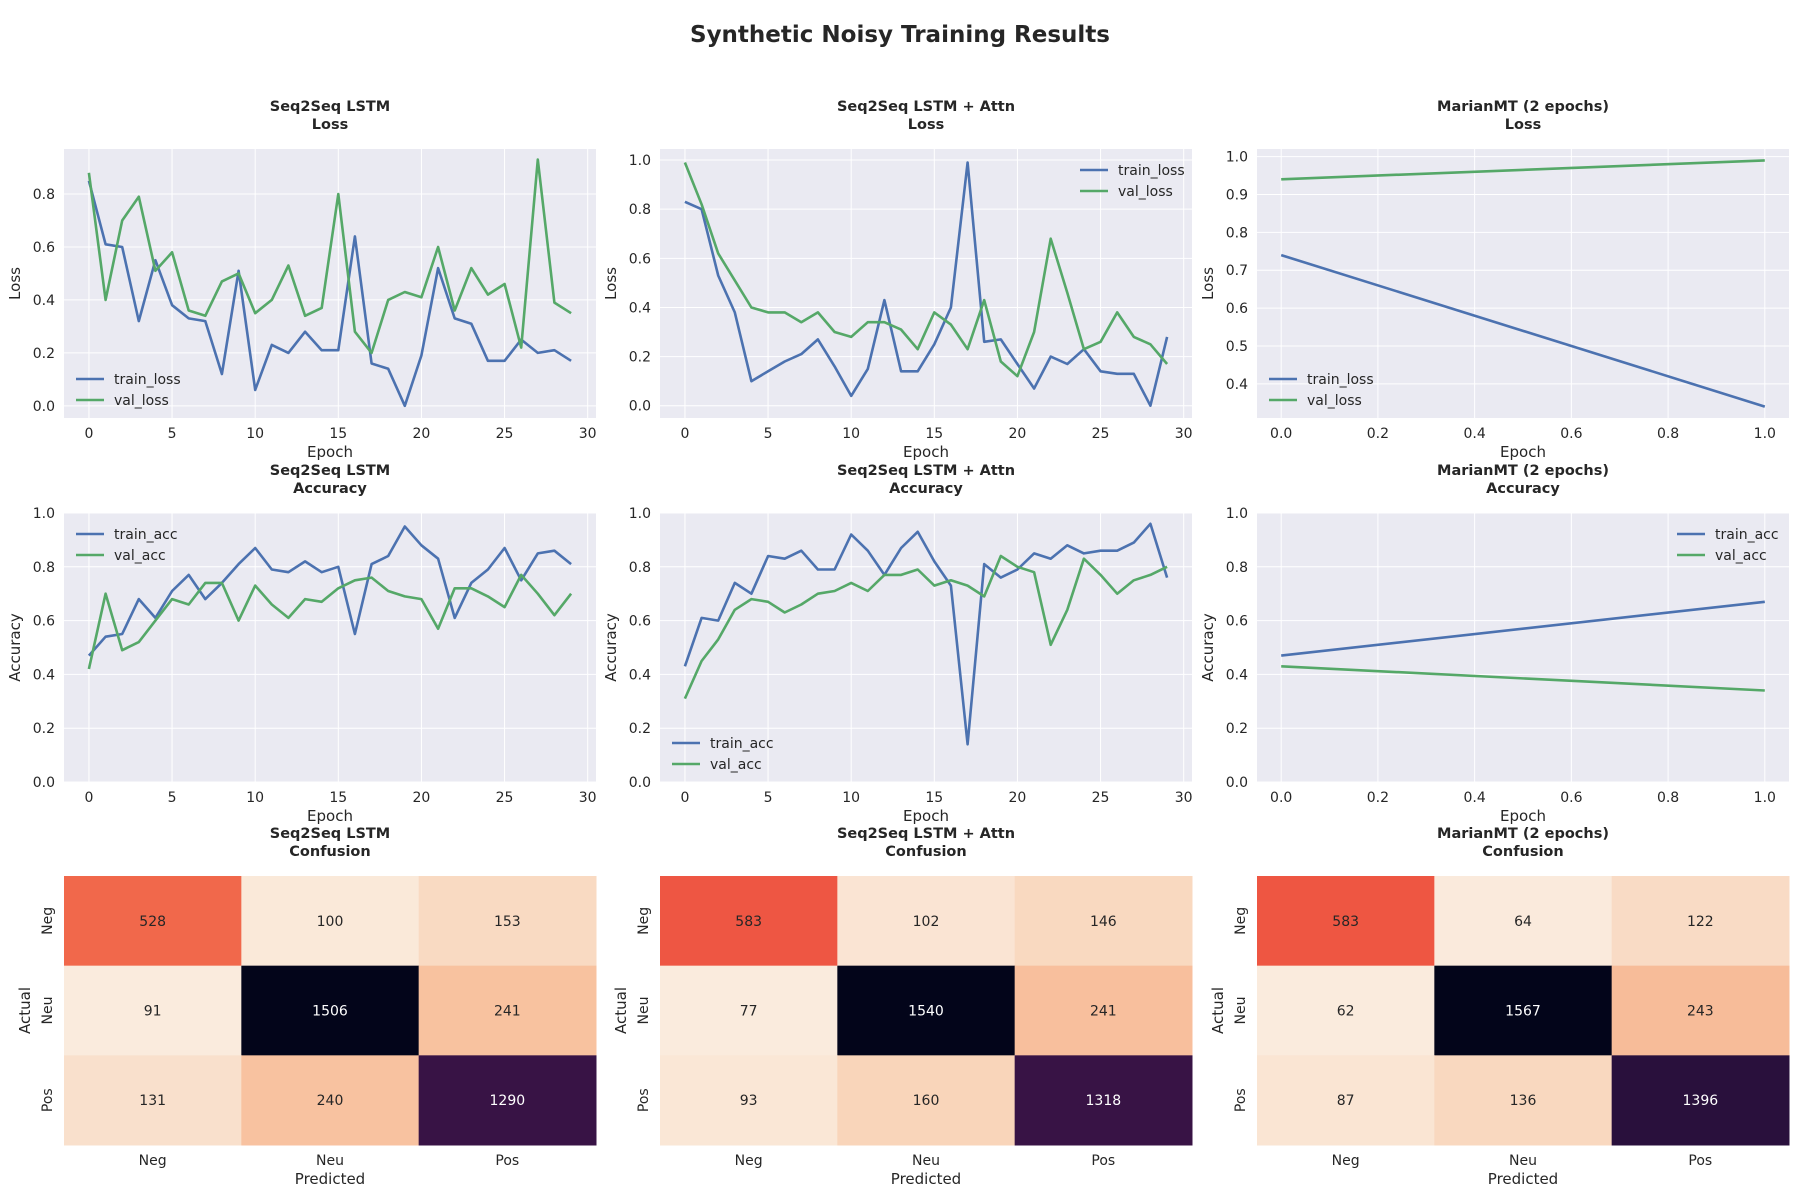 This screenshot has width=1800, height=1204. I want to click on legend-label: val_acc, so click(140, 556).